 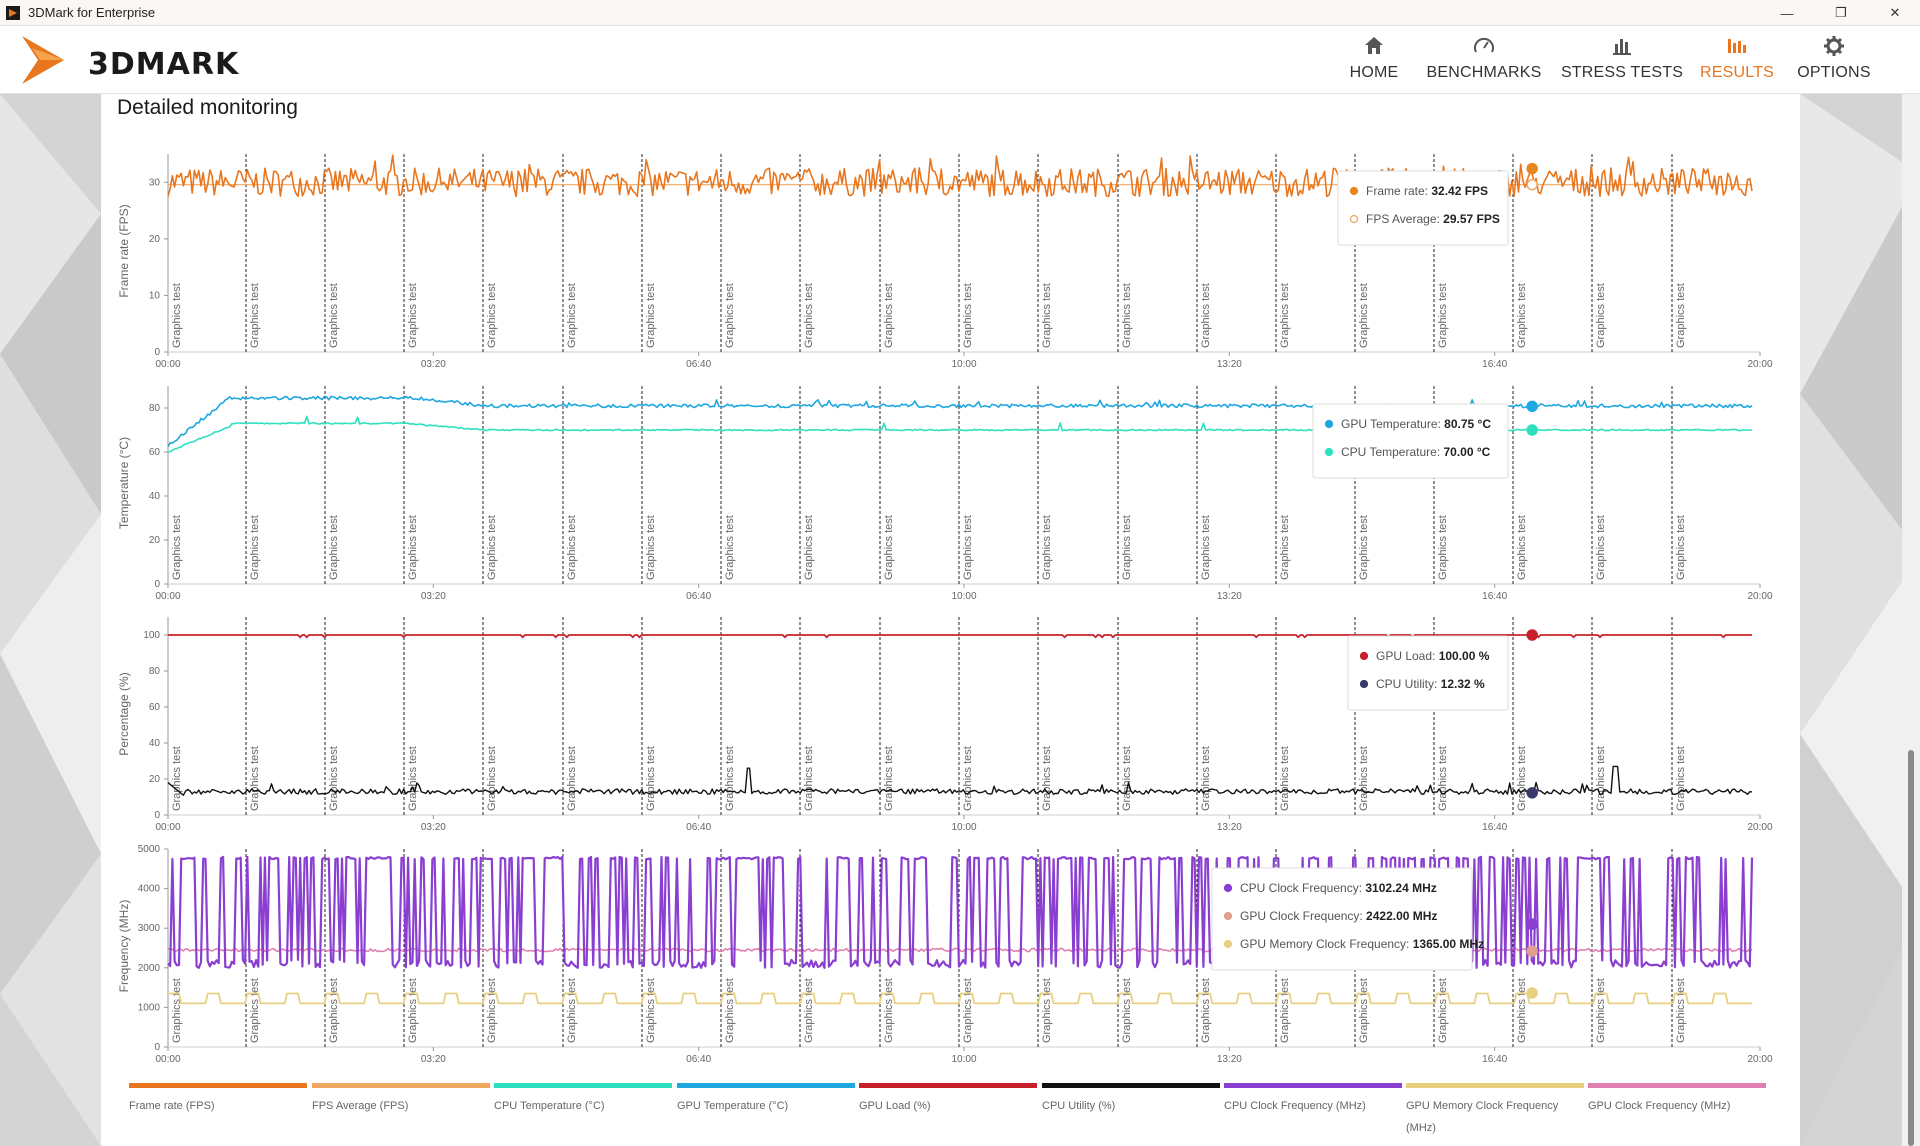 What do you see at coordinates (1374, 62) in the screenshot?
I see `nav-home: HOME` at bounding box center [1374, 62].